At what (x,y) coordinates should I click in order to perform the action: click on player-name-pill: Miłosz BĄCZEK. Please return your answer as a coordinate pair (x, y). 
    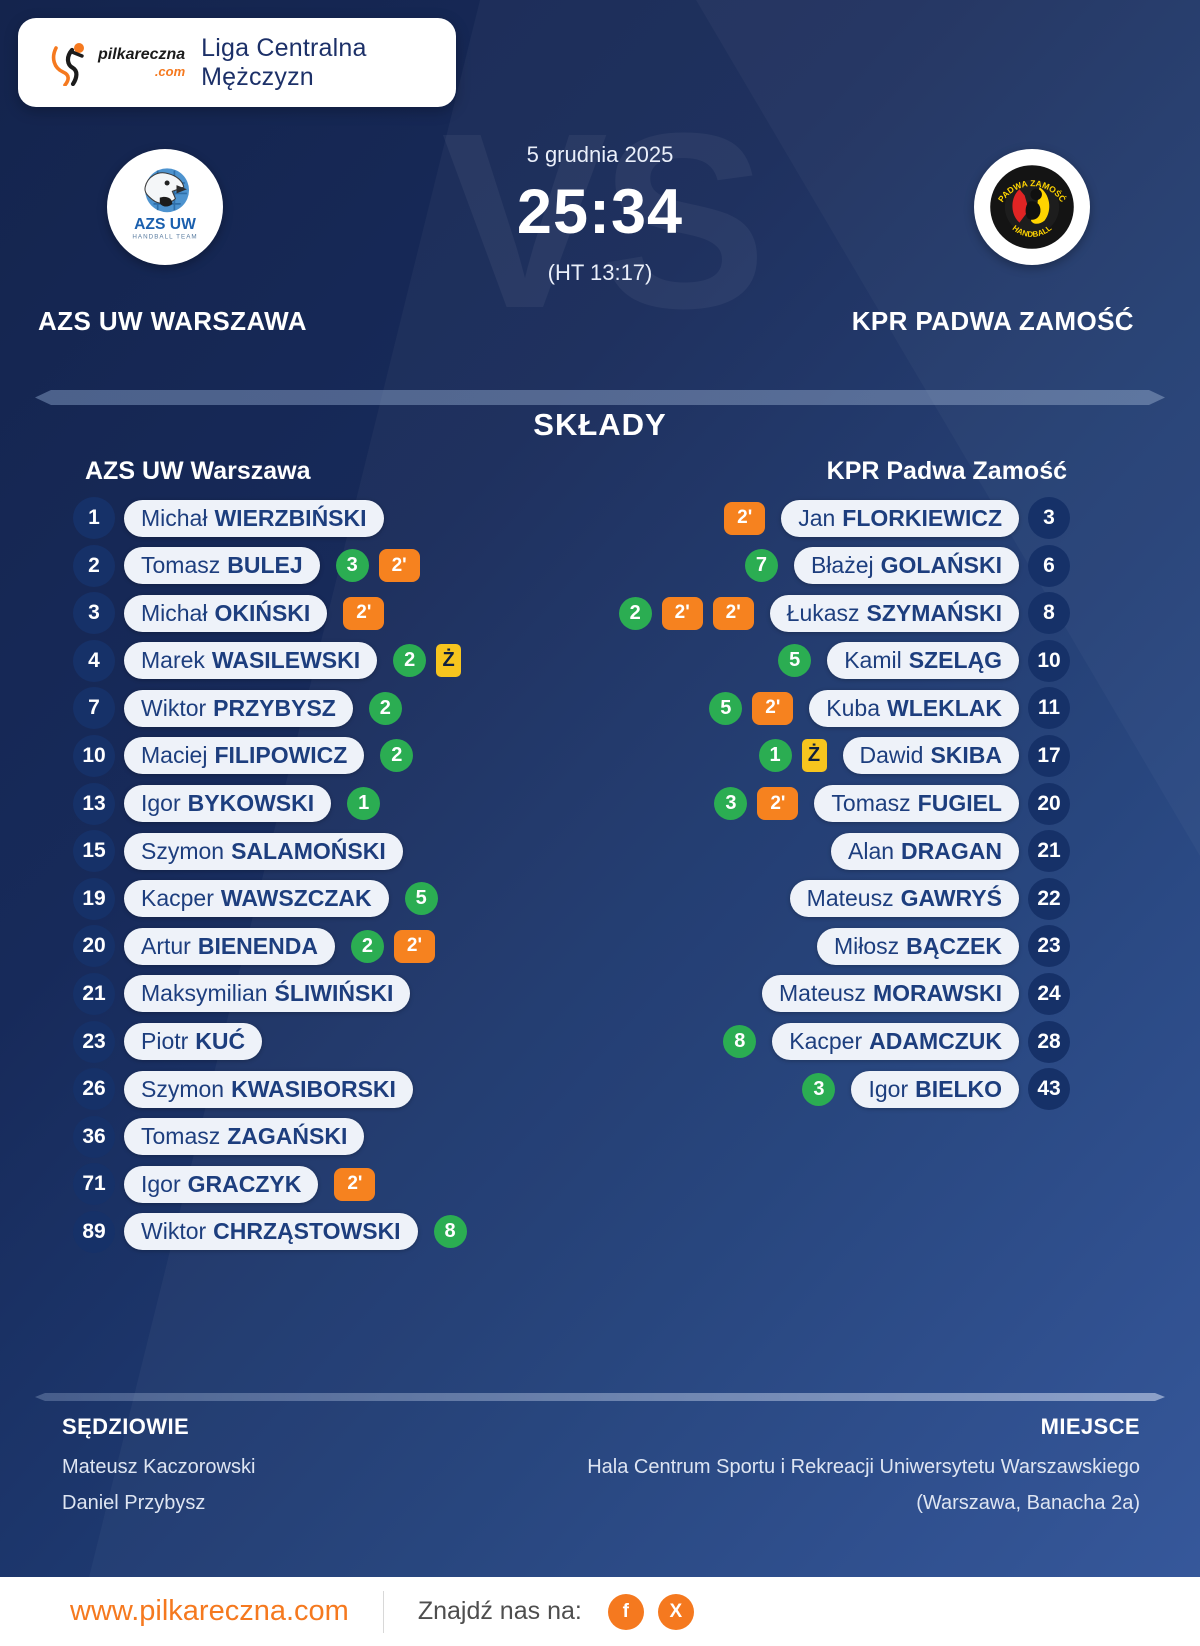
    Looking at the image, I should click on (917, 946).